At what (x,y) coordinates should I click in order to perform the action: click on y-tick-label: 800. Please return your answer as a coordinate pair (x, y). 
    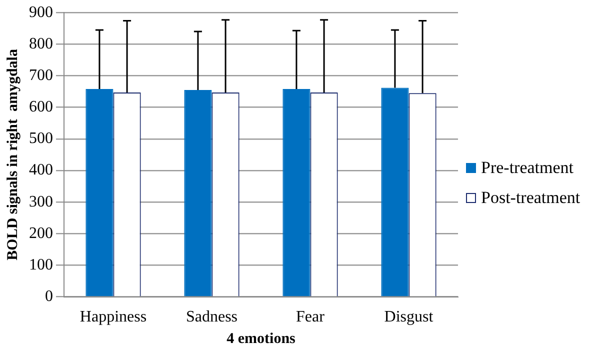
    Looking at the image, I should click on (41, 43).